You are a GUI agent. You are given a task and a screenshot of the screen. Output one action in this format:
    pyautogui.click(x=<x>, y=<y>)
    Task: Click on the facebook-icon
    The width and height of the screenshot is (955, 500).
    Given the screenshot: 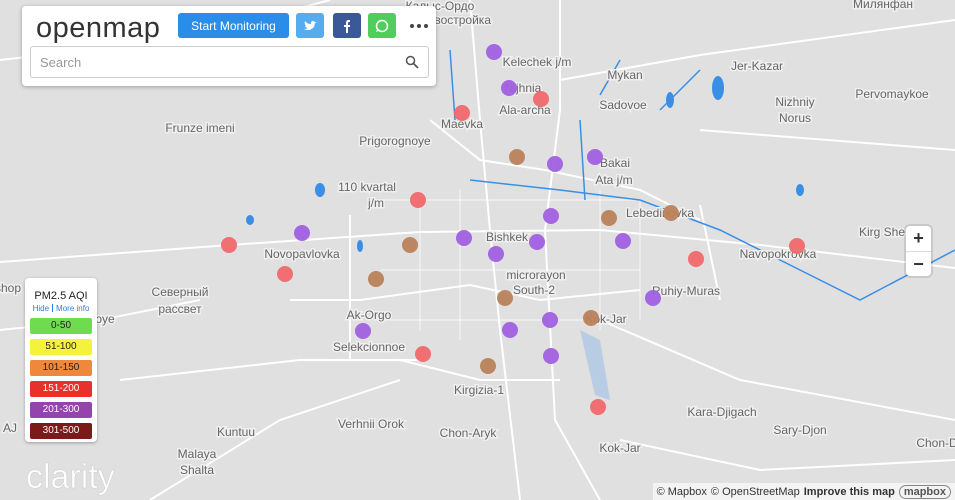 What is the action you would take?
    pyautogui.click(x=347, y=26)
    